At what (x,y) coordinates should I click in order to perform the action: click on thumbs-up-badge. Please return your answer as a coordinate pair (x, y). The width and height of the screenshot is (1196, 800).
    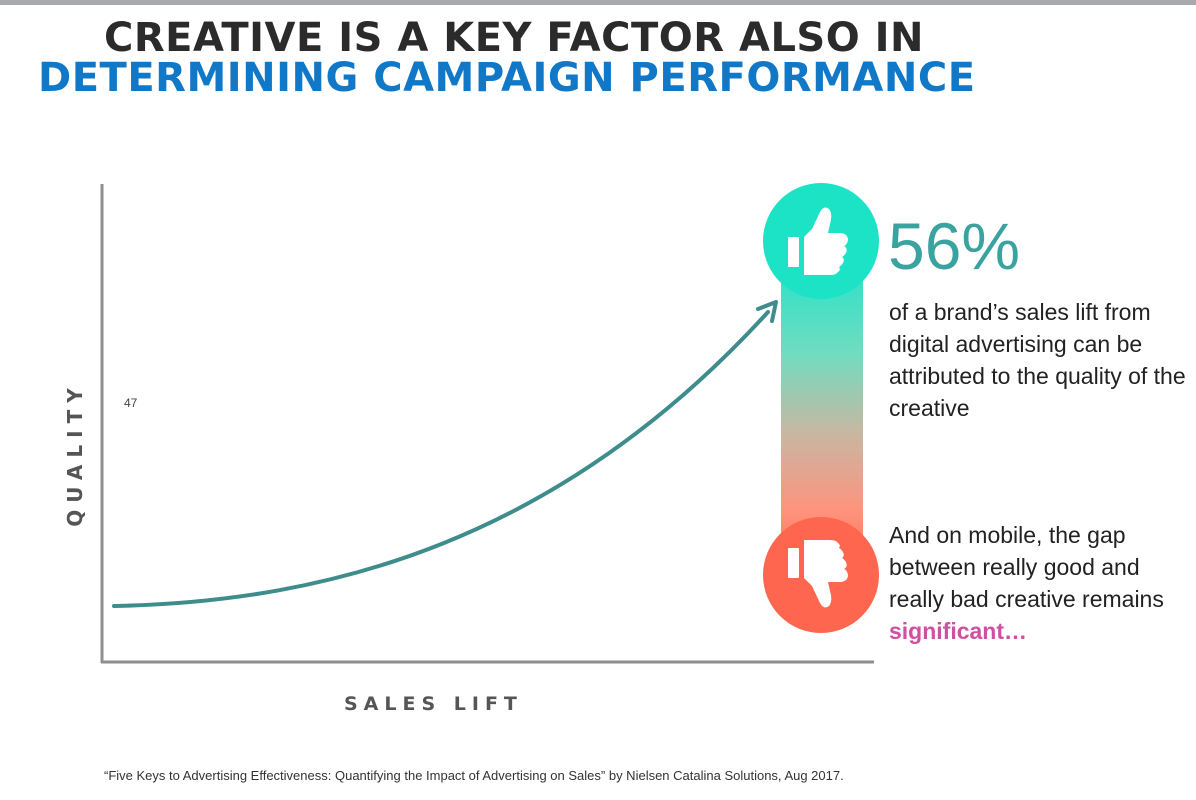
    Looking at the image, I should click on (821, 241).